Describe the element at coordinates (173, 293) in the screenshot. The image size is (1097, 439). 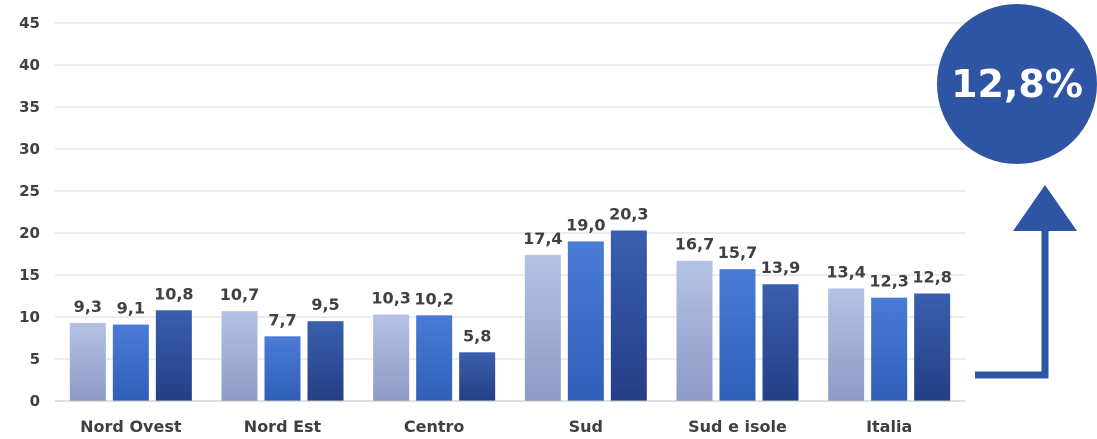
I see `data-label: 10,8` at that location.